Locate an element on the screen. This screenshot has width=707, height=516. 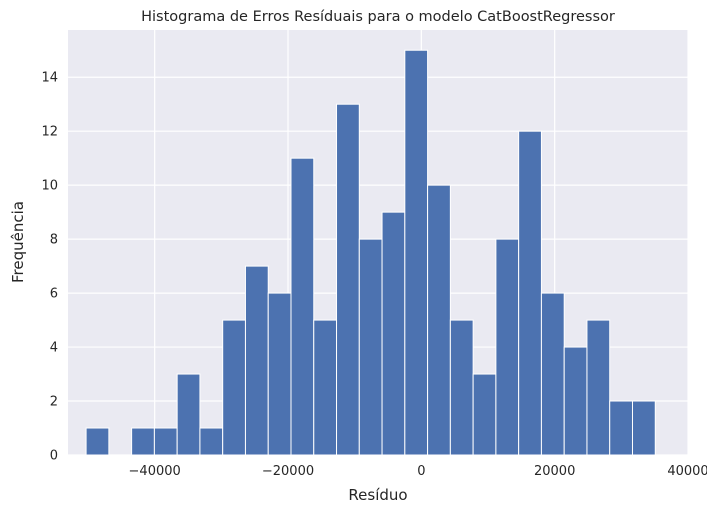
x-tick-label: −40000 is located at coordinates (155, 471).